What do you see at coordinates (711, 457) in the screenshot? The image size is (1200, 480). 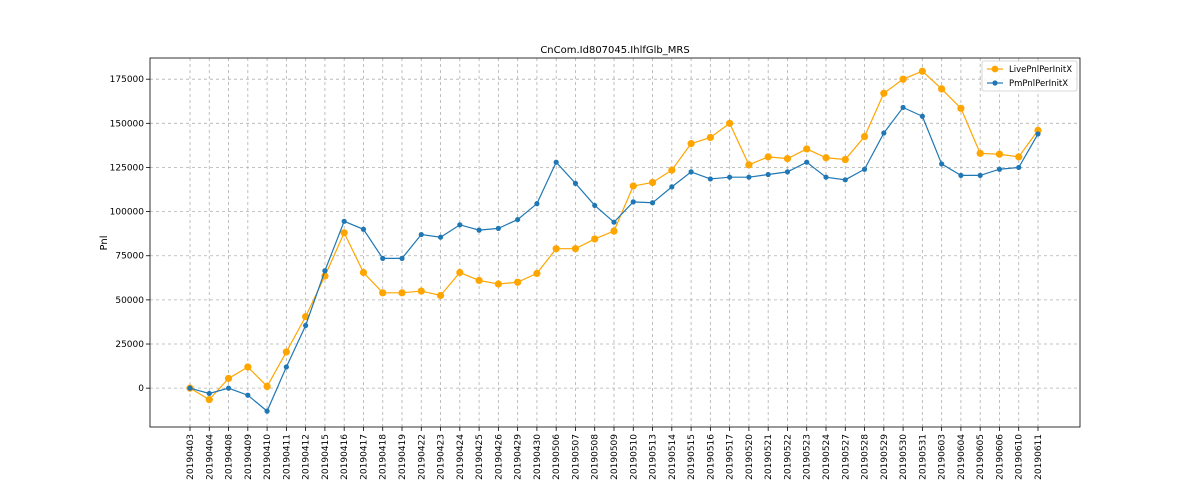 I see `x-tick-label: 20190516` at bounding box center [711, 457].